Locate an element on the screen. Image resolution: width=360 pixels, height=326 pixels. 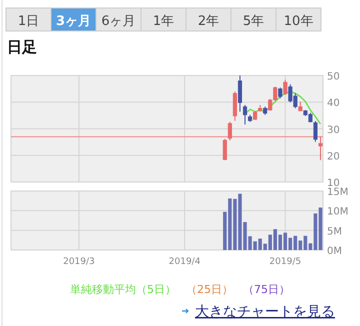
chart-title: 日足 is located at coordinates (22, 47).